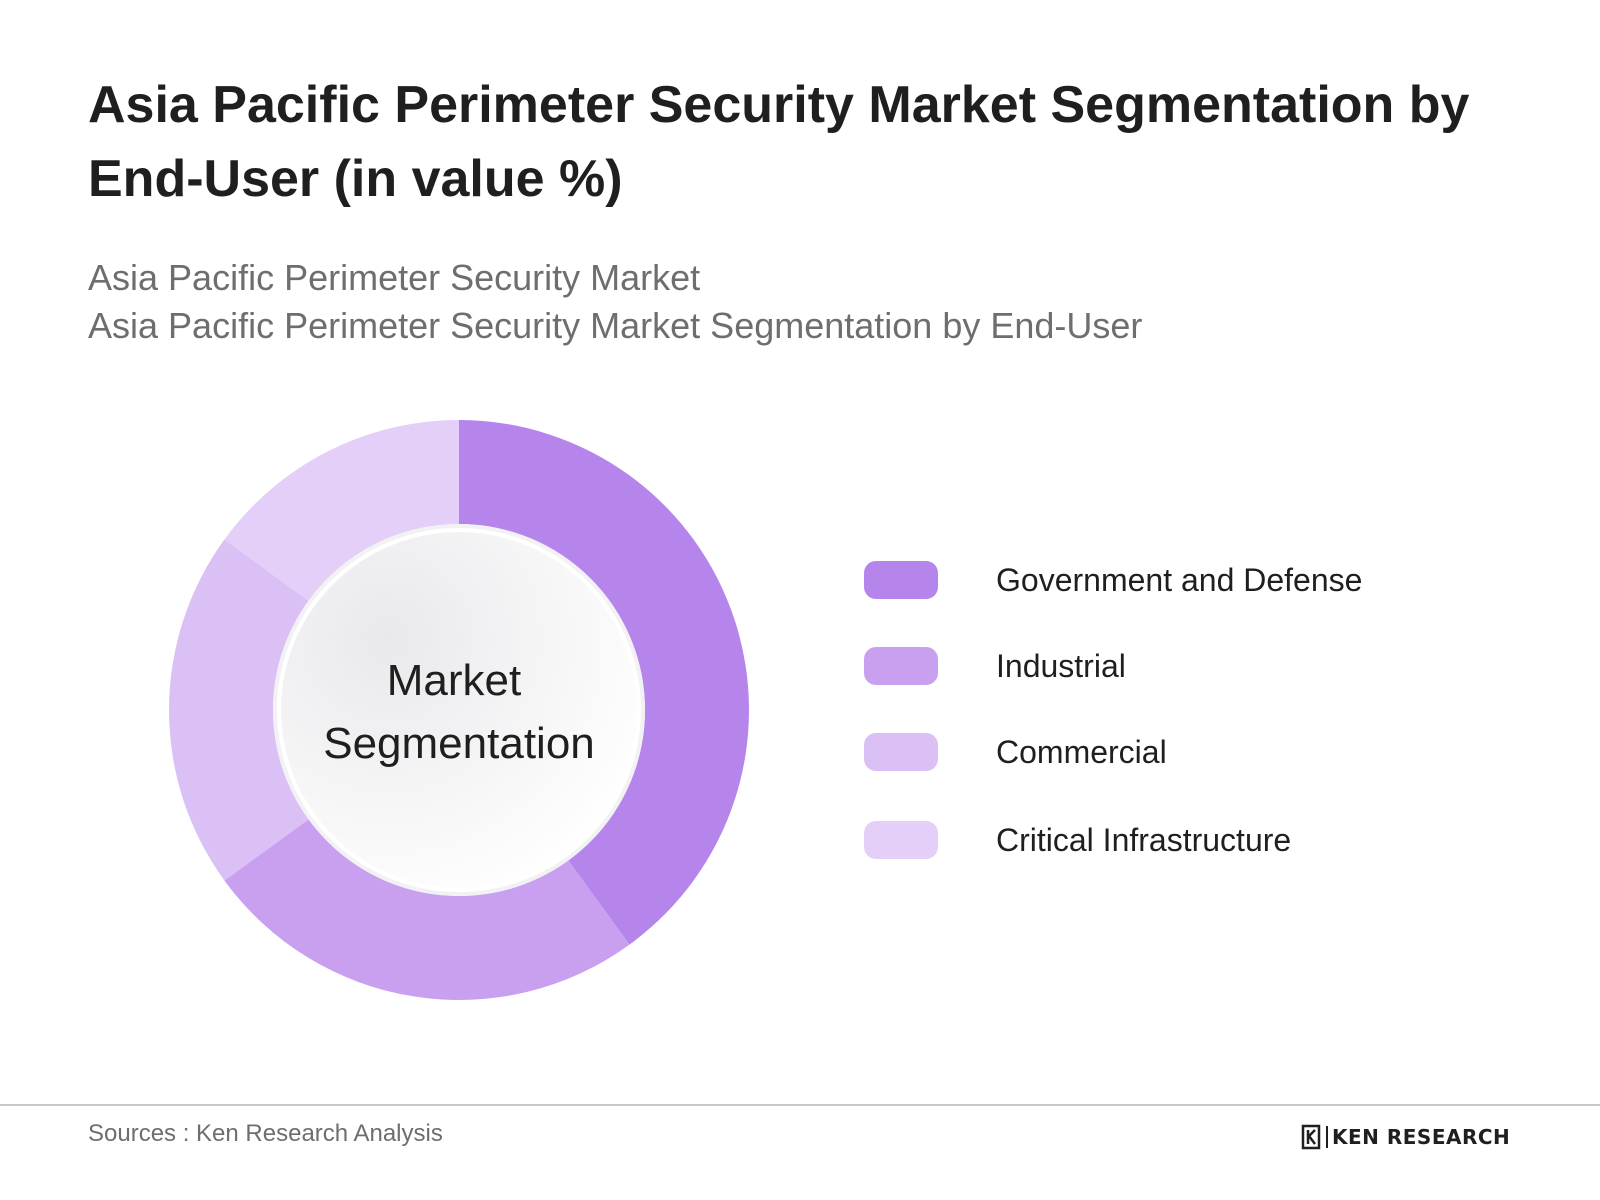 The width and height of the screenshot is (1600, 1200). What do you see at coordinates (1174, 752) in the screenshot?
I see `legend-item-commercial: Commercial` at bounding box center [1174, 752].